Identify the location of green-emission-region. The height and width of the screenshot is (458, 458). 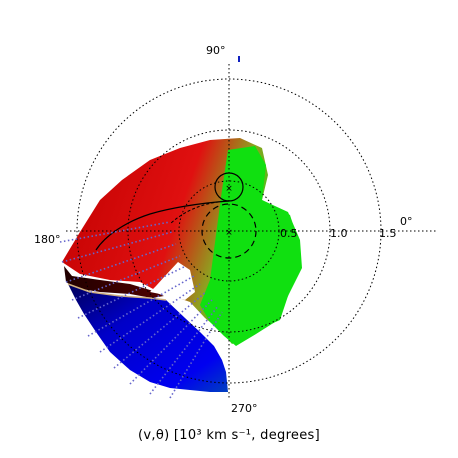
(251, 246).